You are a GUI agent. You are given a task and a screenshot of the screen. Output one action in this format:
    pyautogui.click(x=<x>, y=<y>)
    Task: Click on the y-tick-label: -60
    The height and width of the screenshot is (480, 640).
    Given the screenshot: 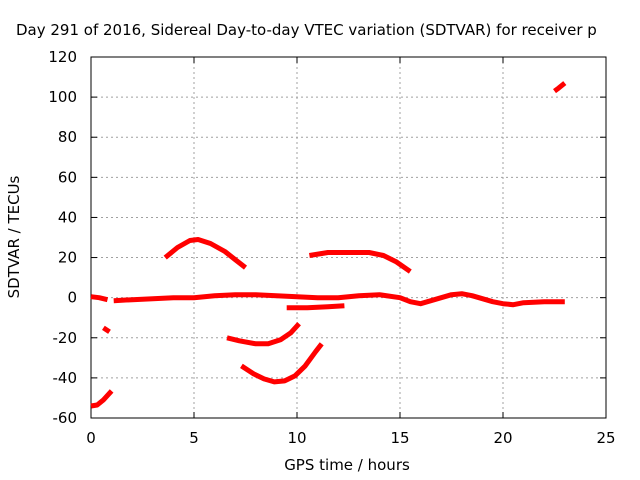 What is the action you would take?
    pyautogui.click(x=65, y=418)
    